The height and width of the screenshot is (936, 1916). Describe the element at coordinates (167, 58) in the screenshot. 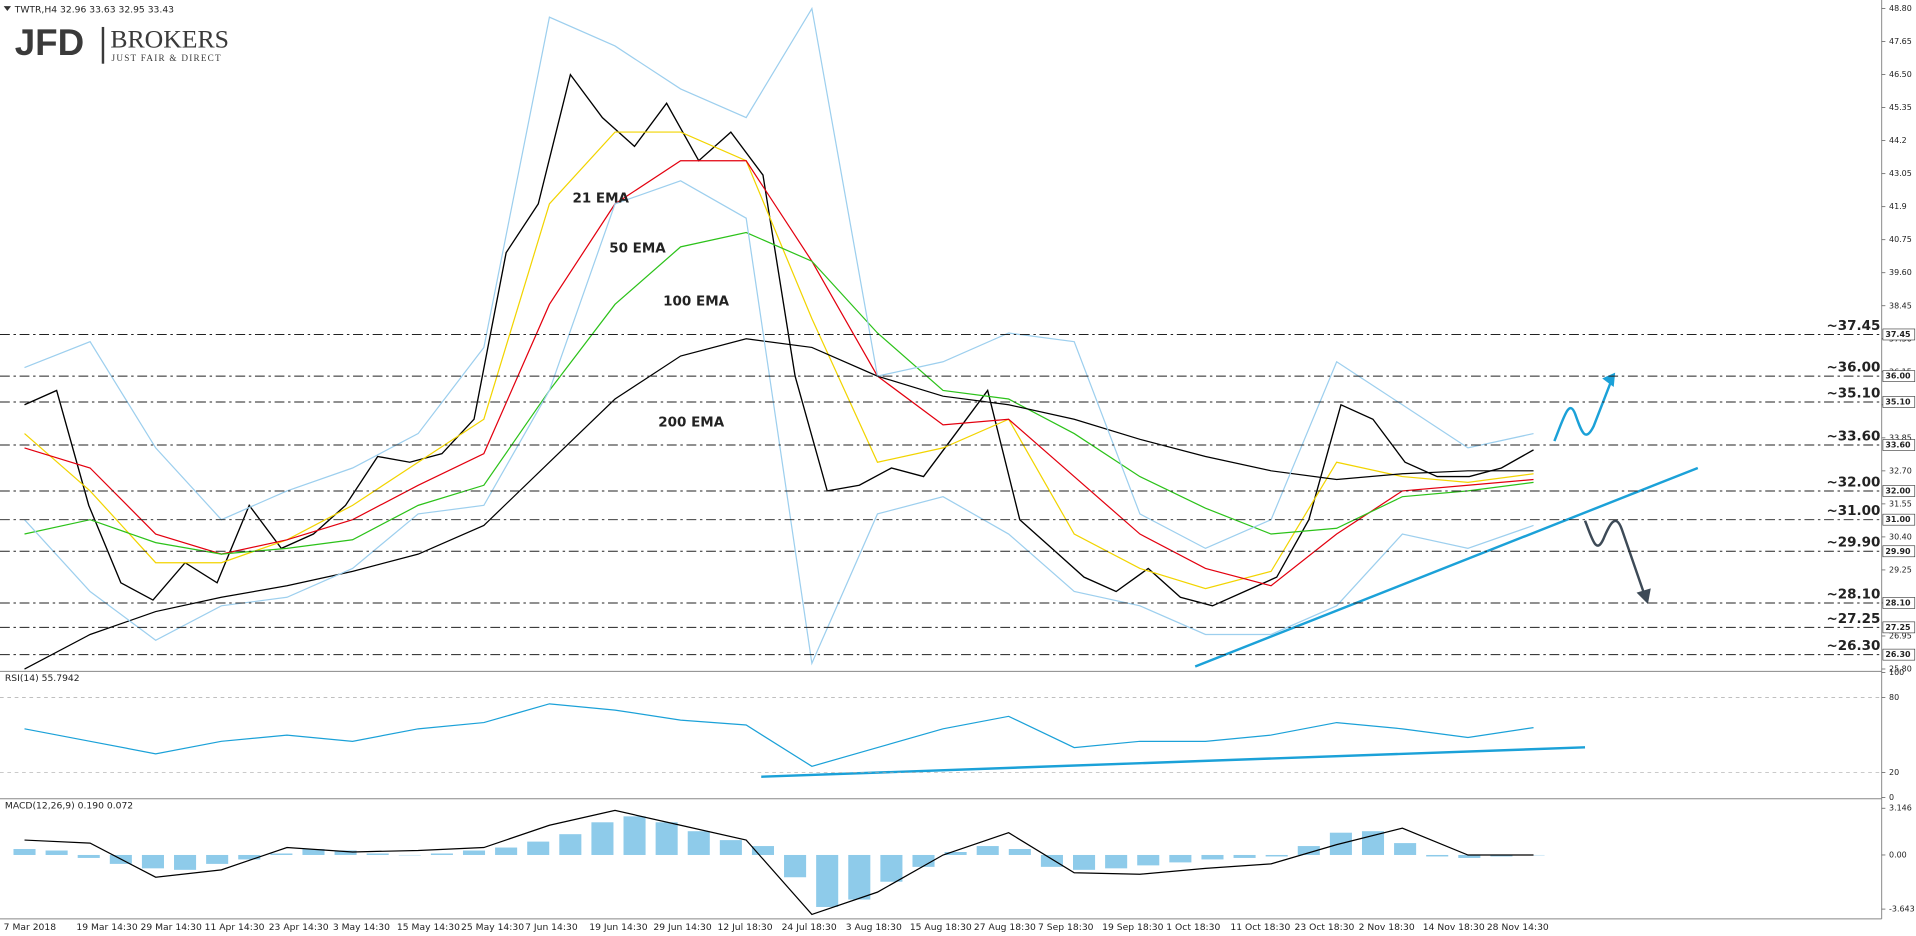

I see `logo-tagline: JUST FAIR & DIRECT` at that location.